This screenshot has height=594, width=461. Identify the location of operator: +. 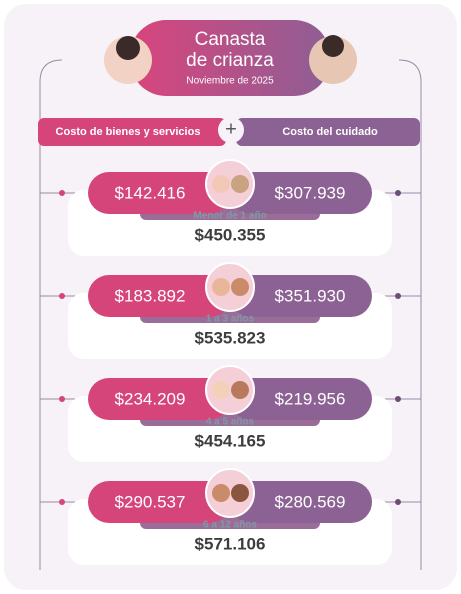
(231, 129).